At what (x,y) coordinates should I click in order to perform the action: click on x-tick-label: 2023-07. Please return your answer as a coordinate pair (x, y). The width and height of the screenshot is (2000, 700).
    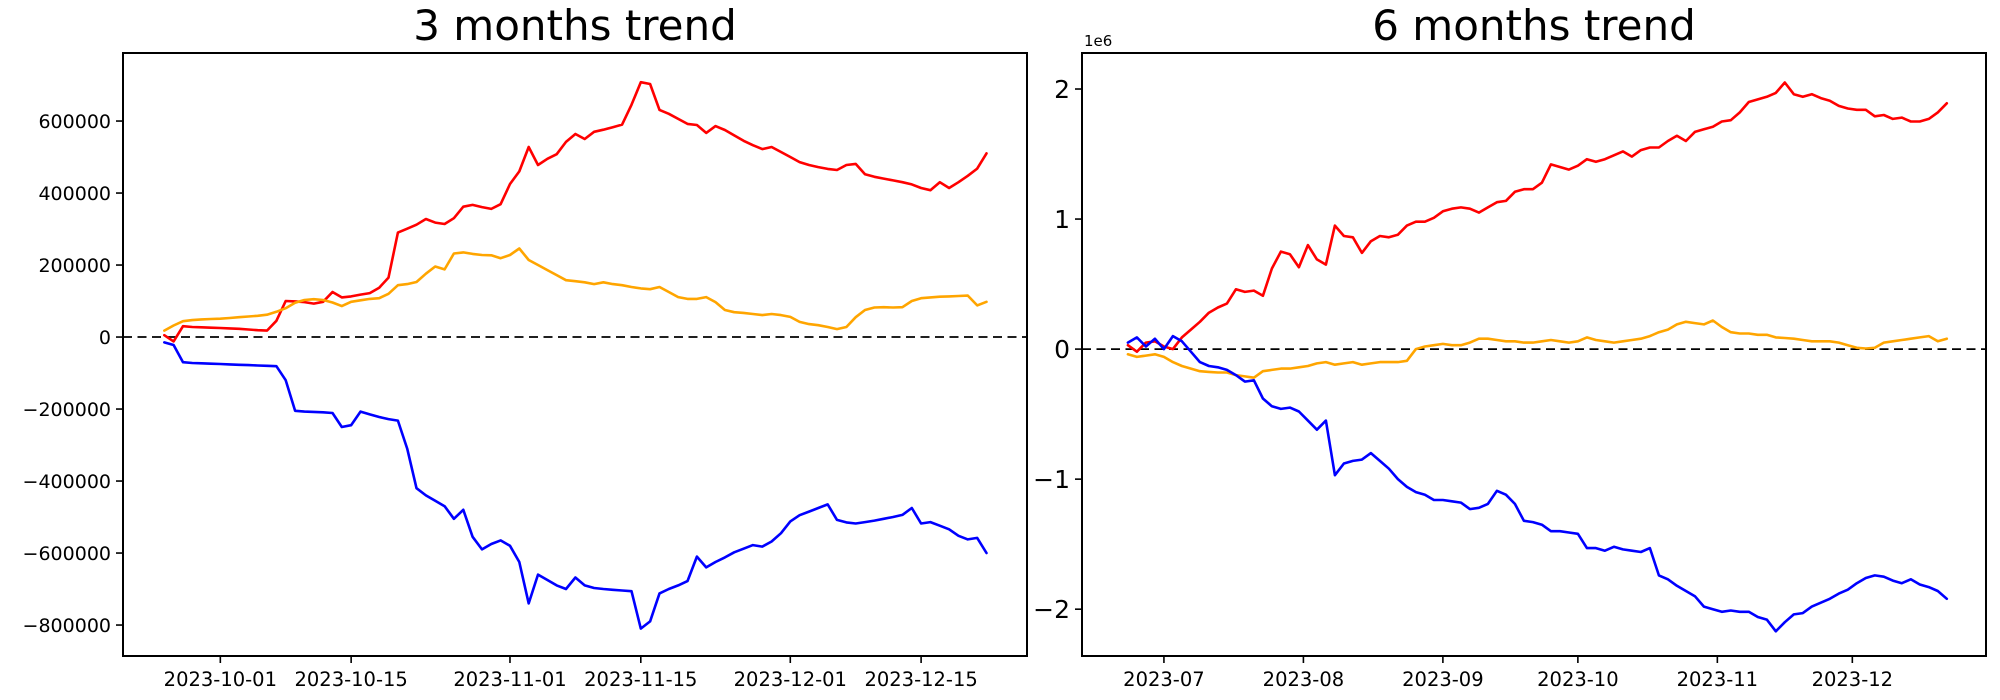
    Looking at the image, I should click on (1163, 679).